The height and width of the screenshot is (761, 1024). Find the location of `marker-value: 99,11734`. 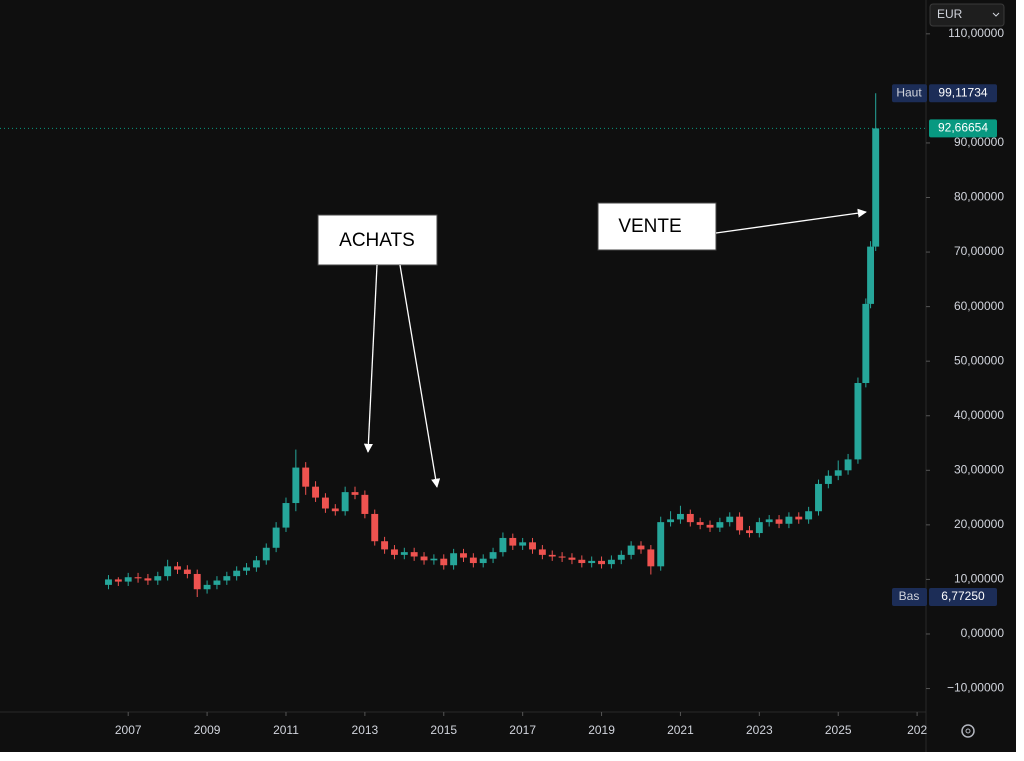

marker-value: 99,11734 is located at coordinates (962, 92).